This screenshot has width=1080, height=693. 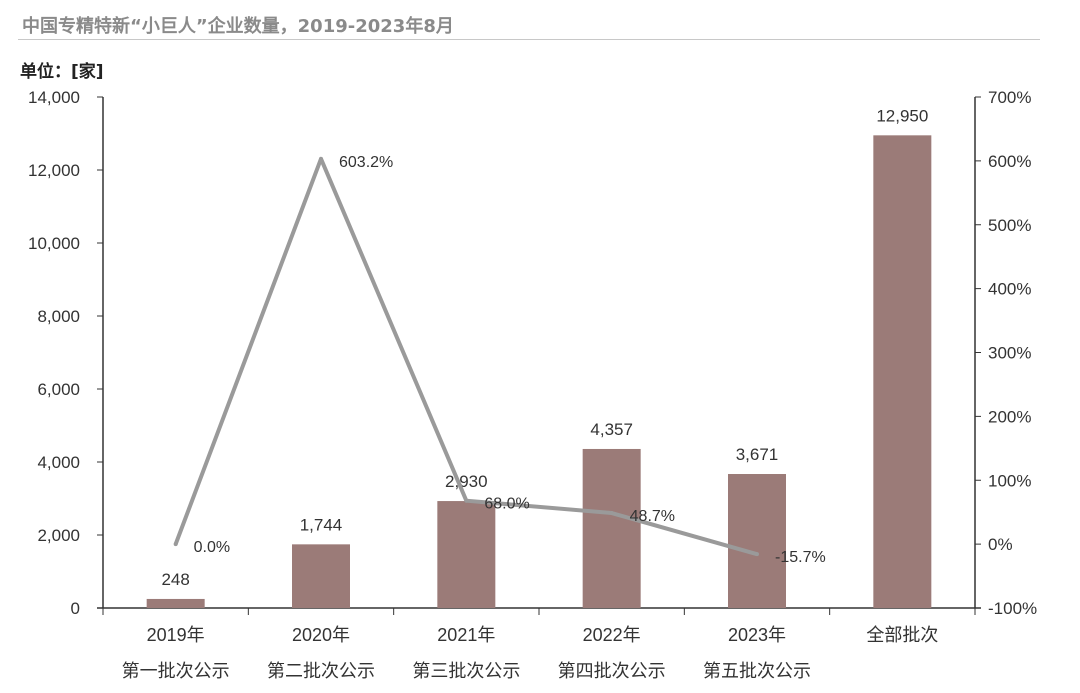 I want to click on left-axis-tick-label: 0, so click(x=75, y=608).